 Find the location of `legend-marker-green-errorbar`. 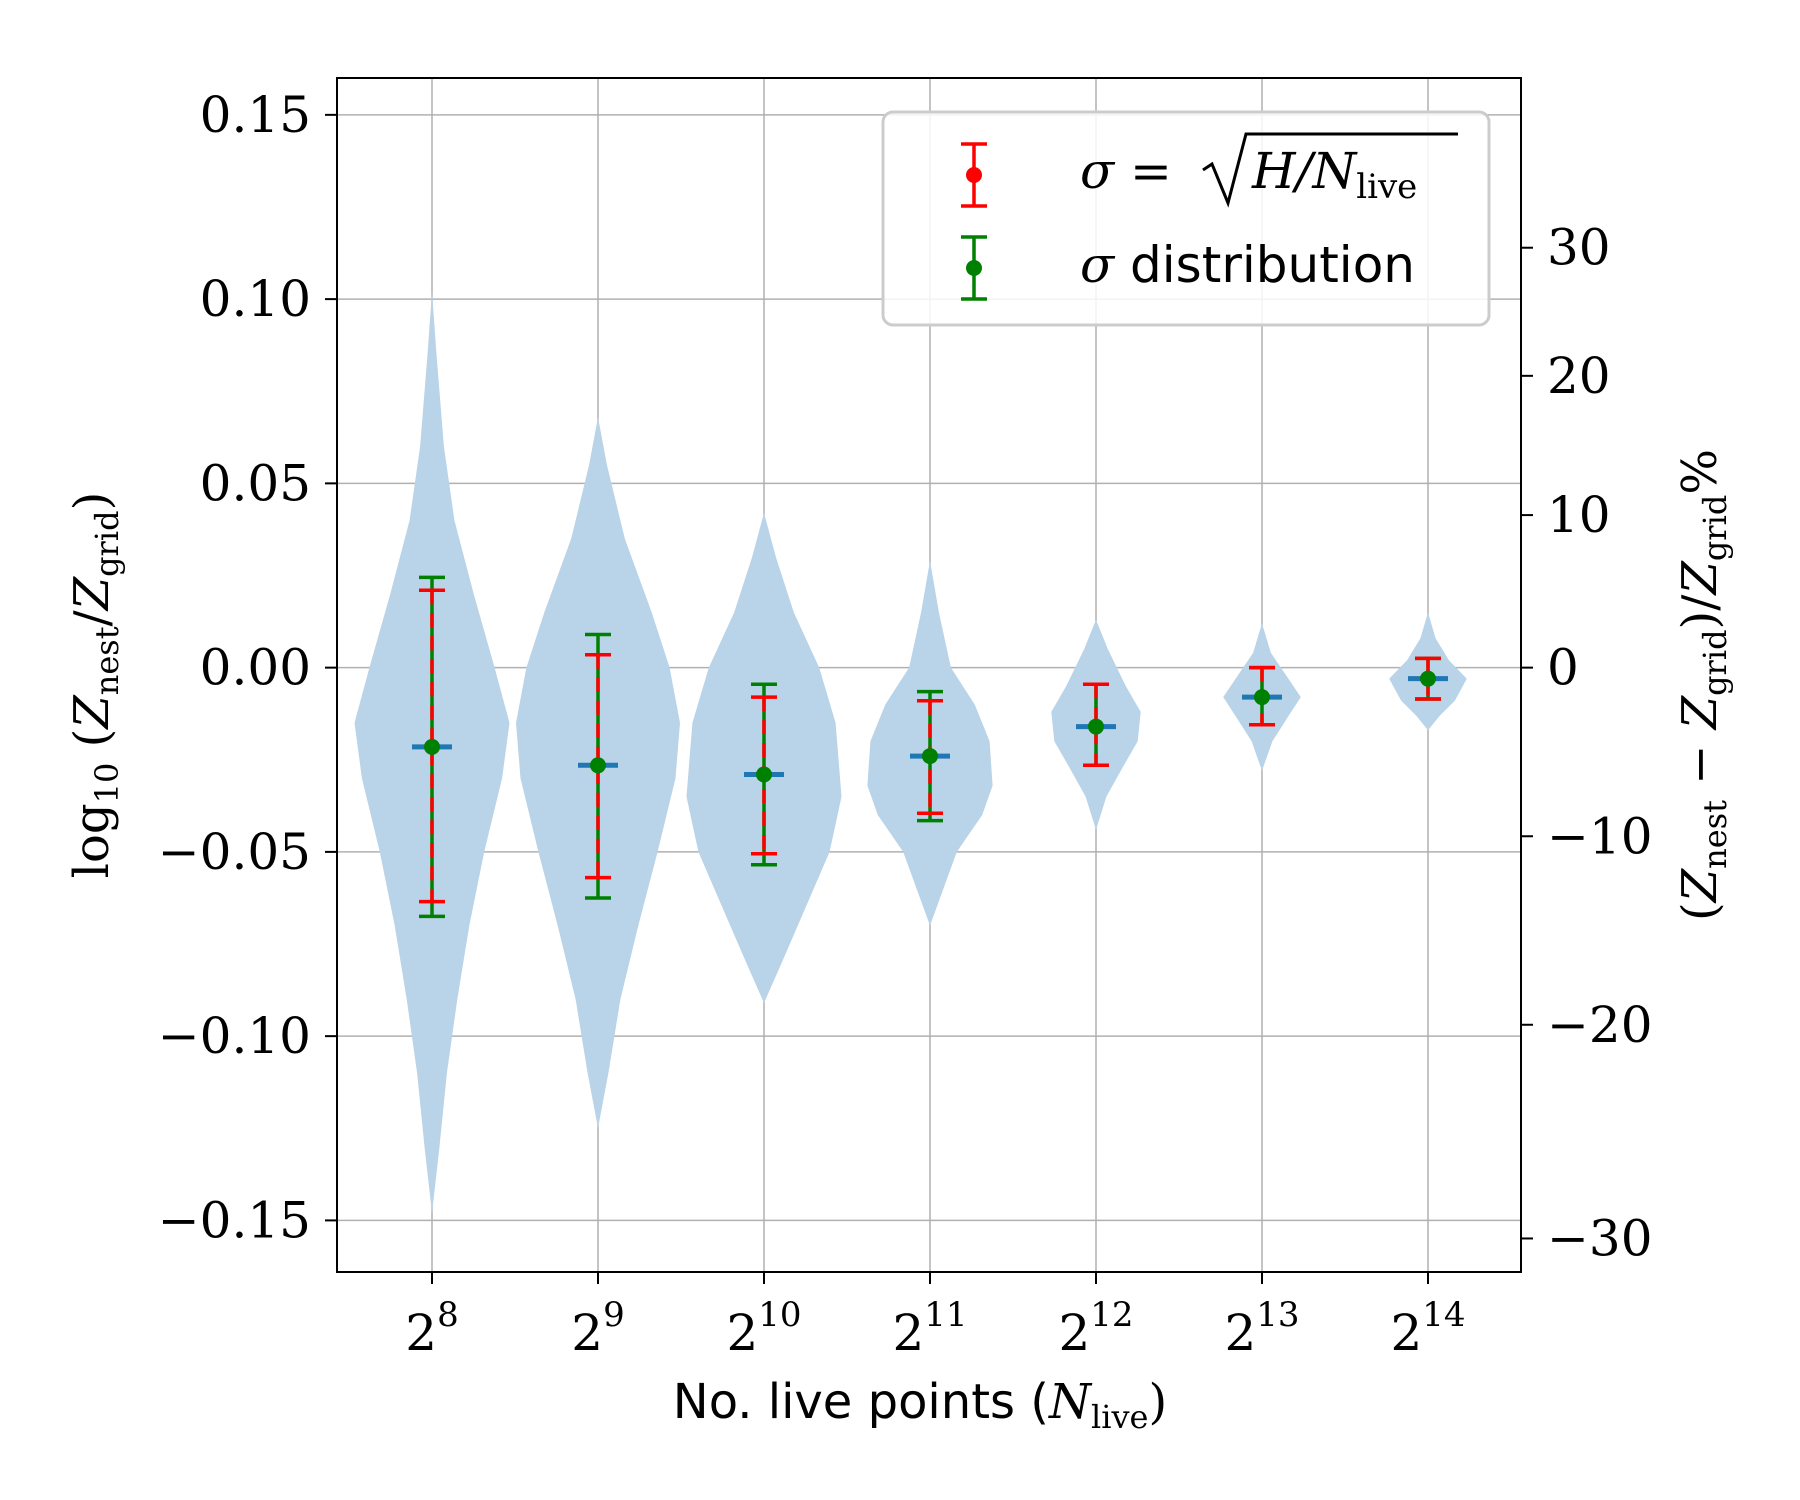

legend-marker-green-errorbar is located at coordinates (974, 268).